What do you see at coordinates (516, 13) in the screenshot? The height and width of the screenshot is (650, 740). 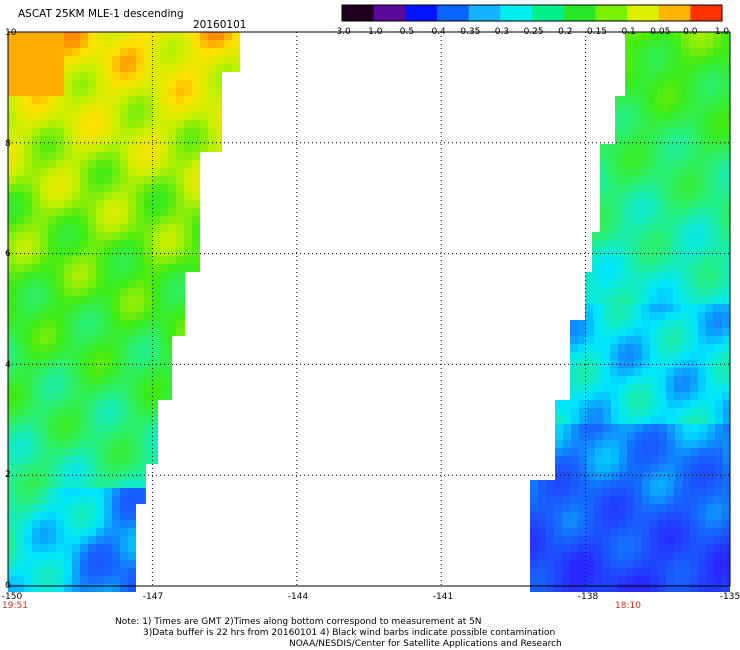 I see `colorbar-segment` at bounding box center [516, 13].